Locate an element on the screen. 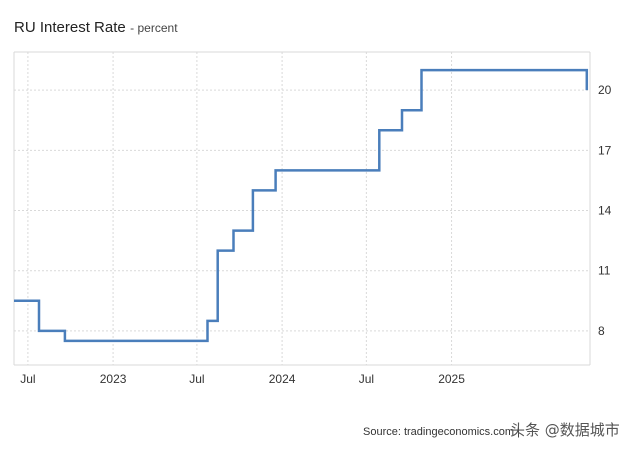 The image size is (640, 449). y-tick-label: 8 is located at coordinates (601, 331).